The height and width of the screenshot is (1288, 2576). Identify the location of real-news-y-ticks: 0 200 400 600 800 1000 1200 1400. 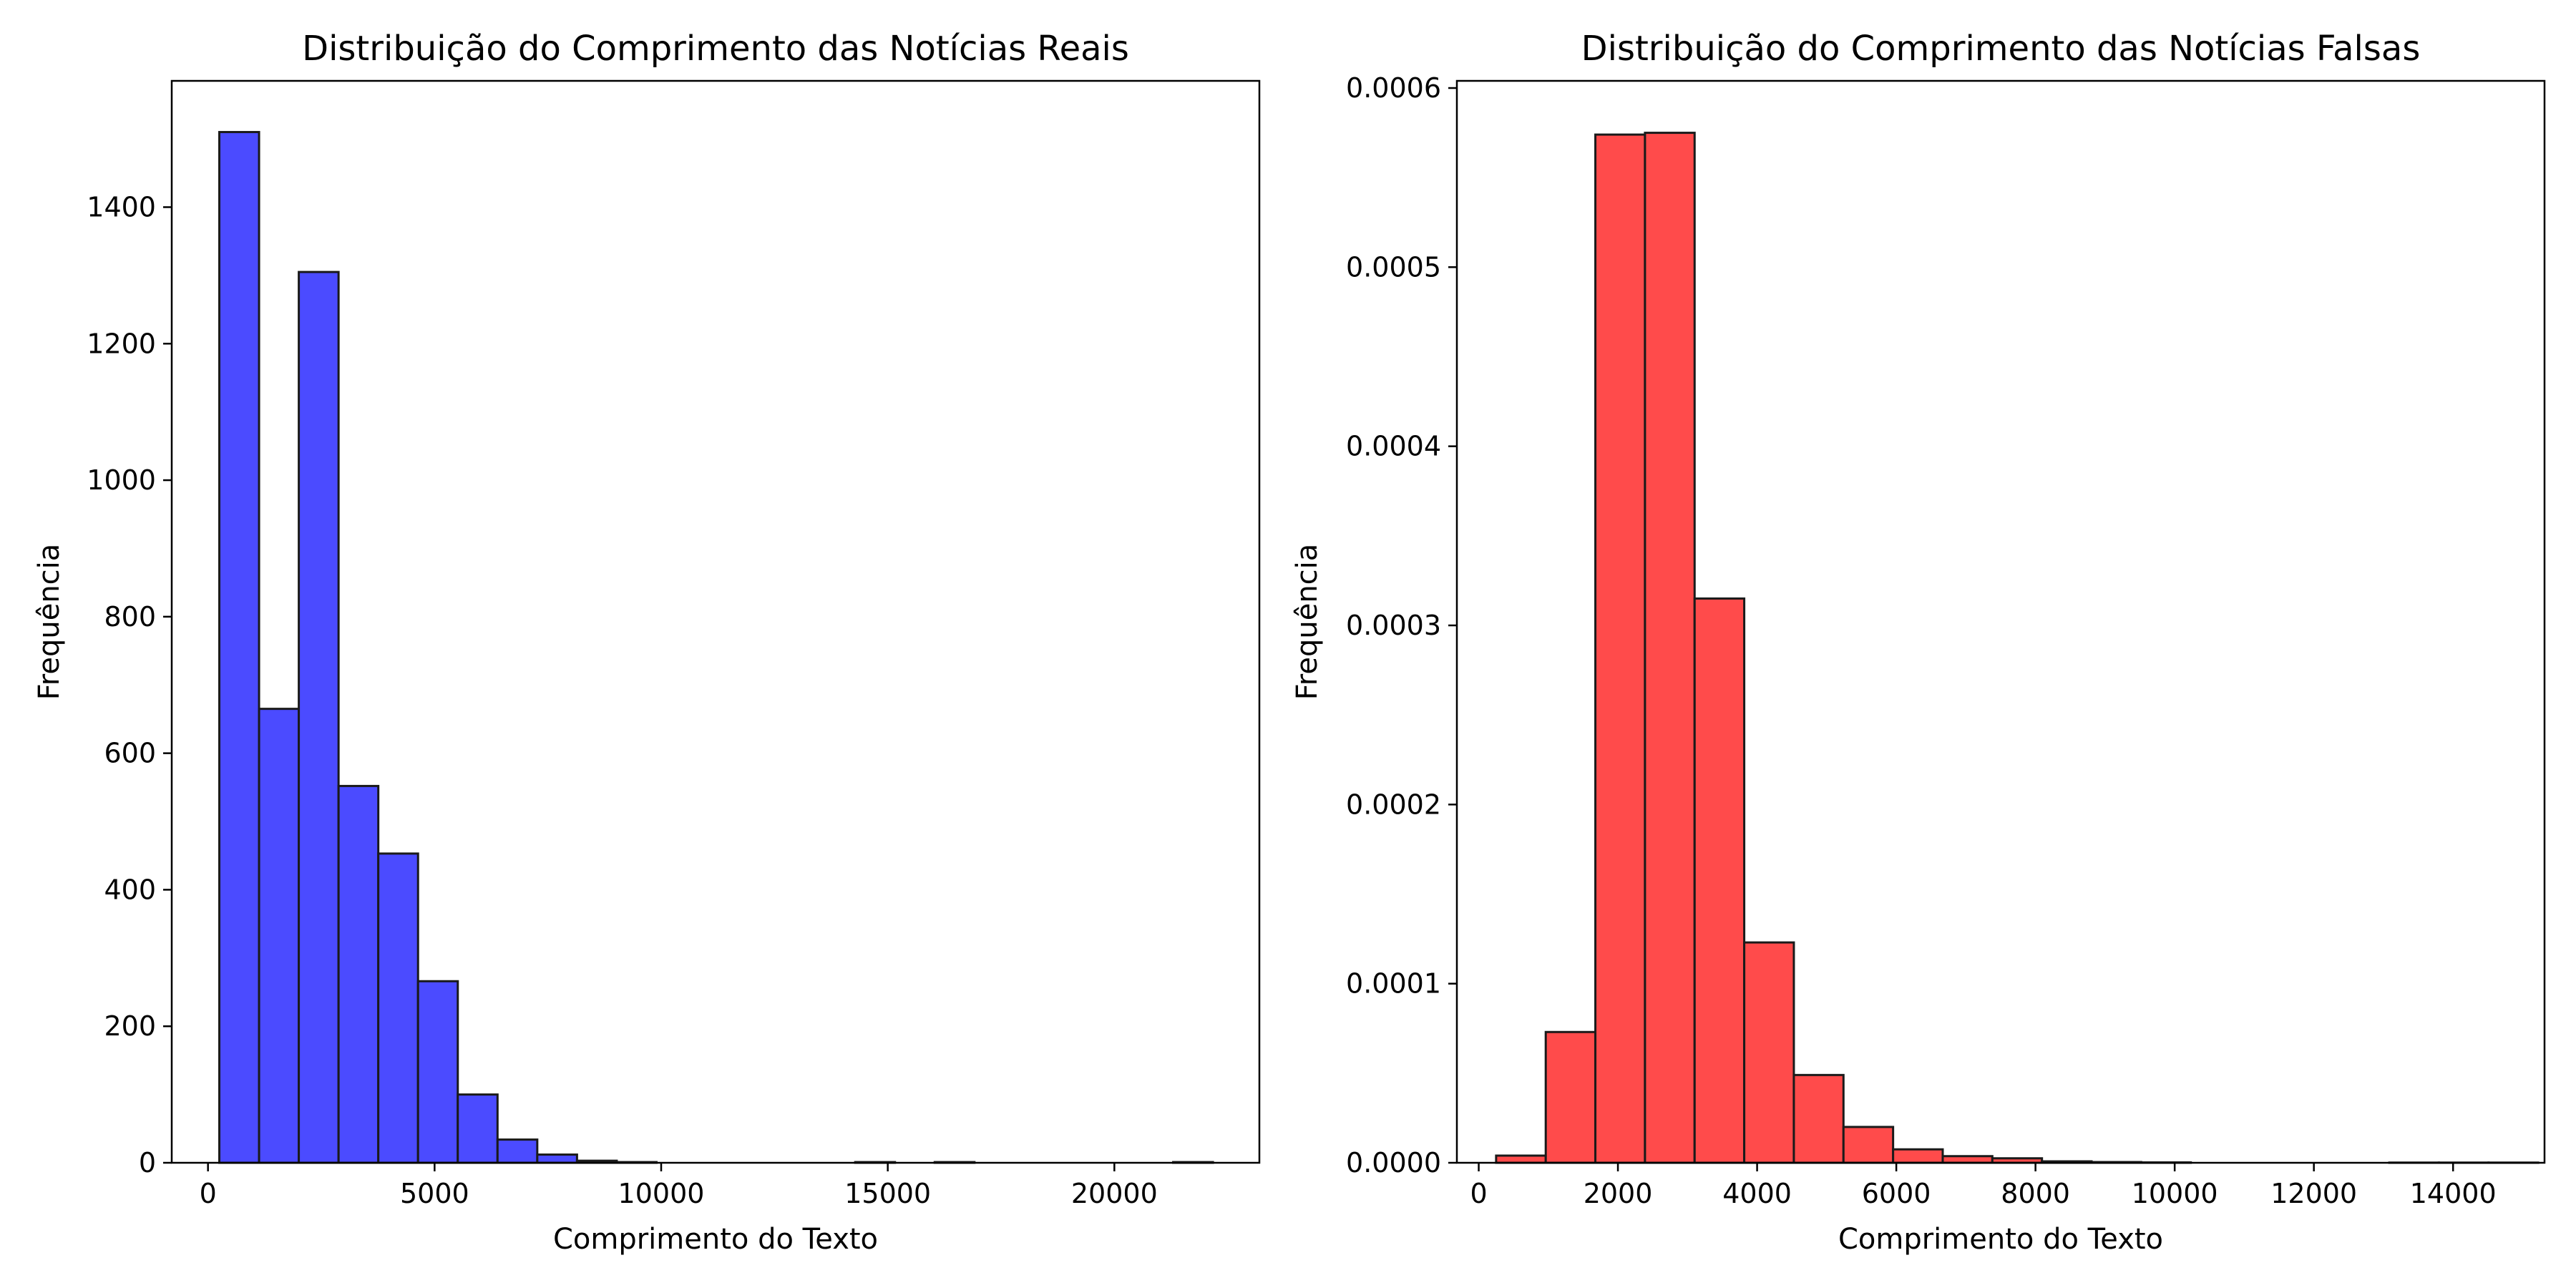
(129, 685).